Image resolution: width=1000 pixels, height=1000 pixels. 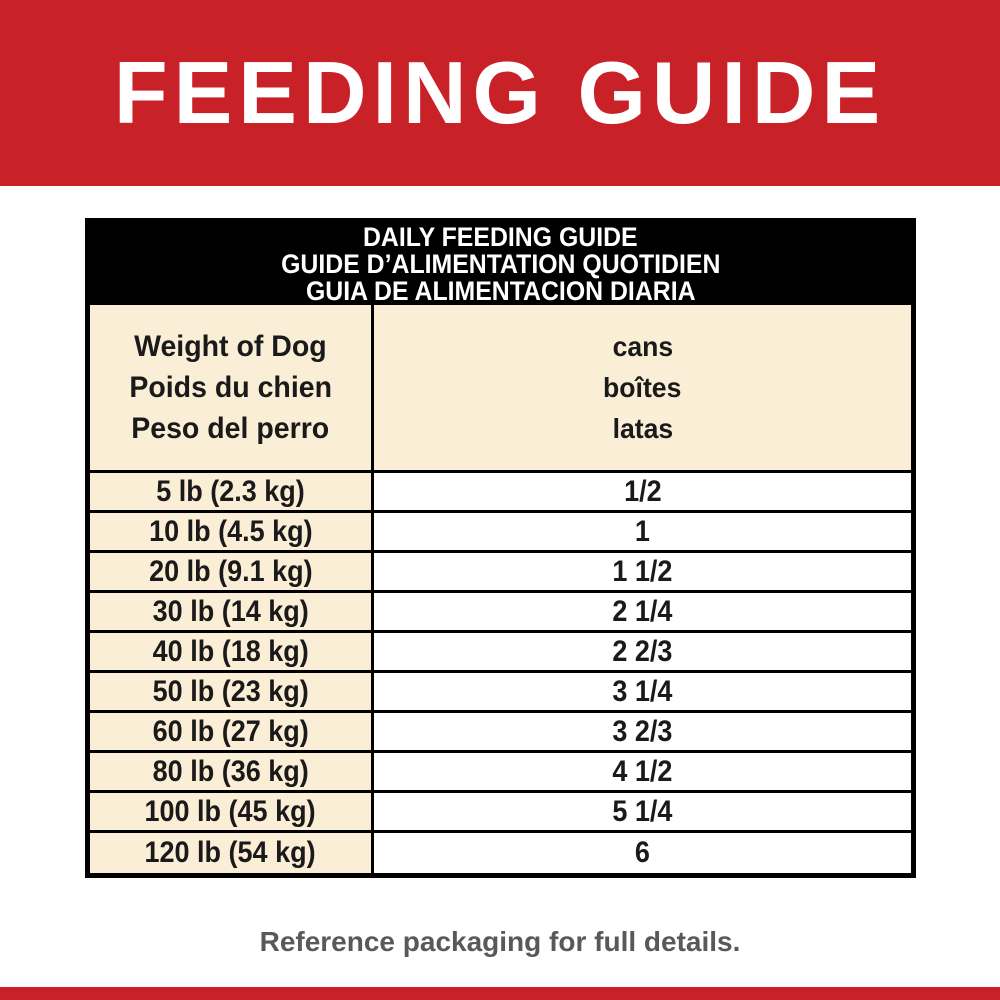 I want to click on cans-cell: 4 1/2, so click(x=642, y=771).